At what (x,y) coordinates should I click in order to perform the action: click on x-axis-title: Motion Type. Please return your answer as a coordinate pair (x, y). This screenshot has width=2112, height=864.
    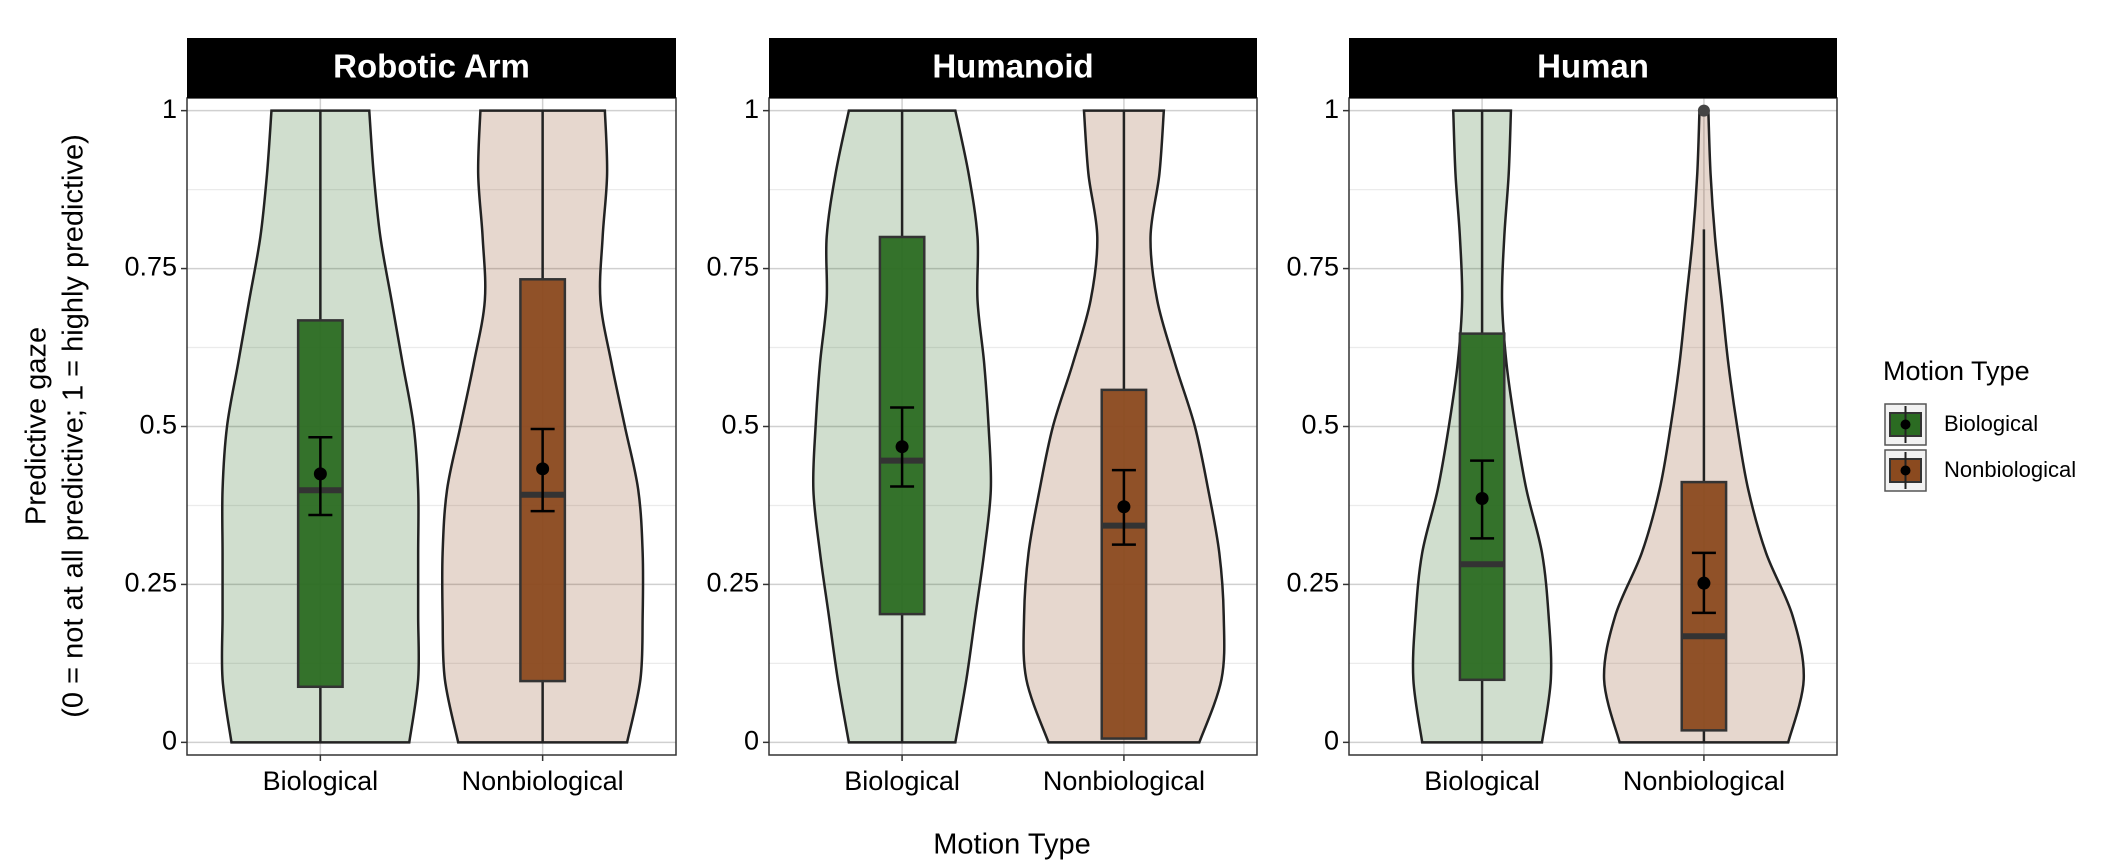
    Looking at the image, I should click on (1011, 845).